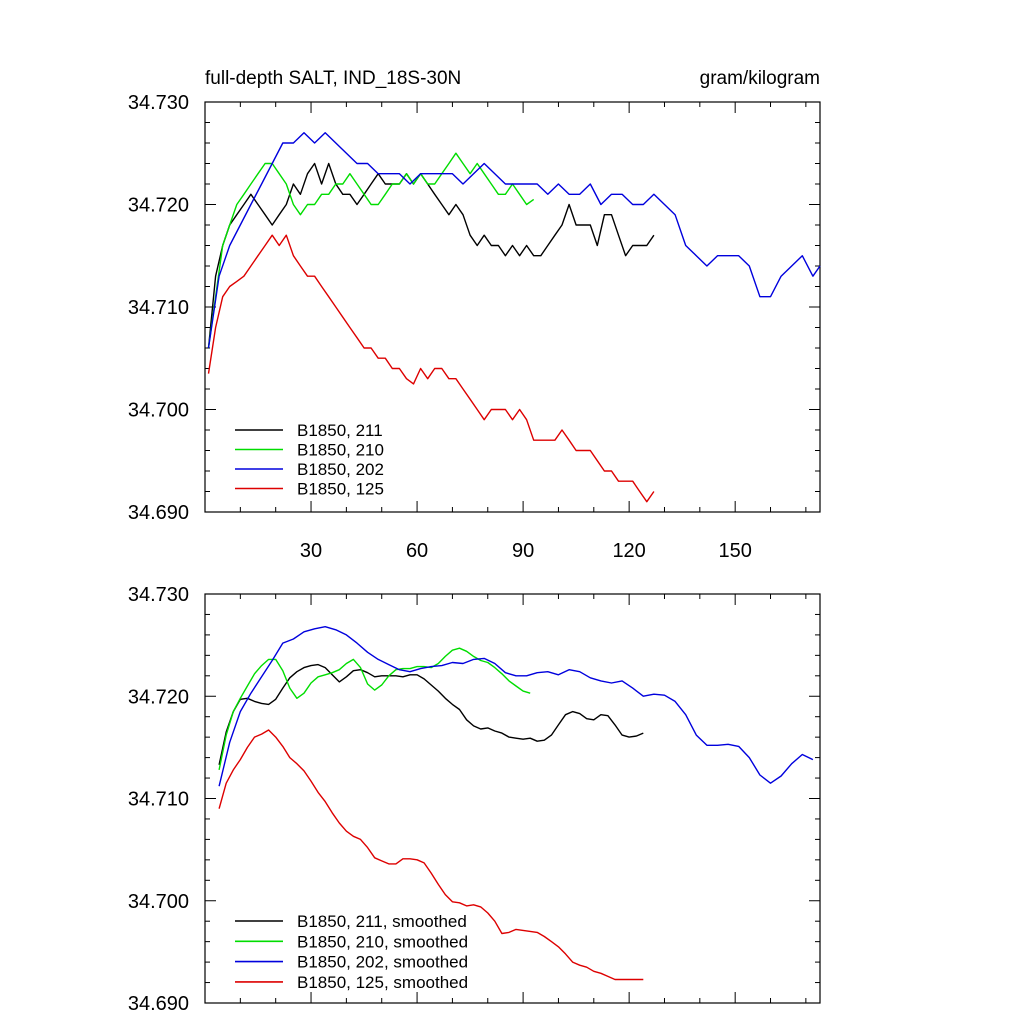 Image resolution: width=1024 pixels, height=1024 pixels. I want to click on x-tick-label: 30, so click(311, 551).